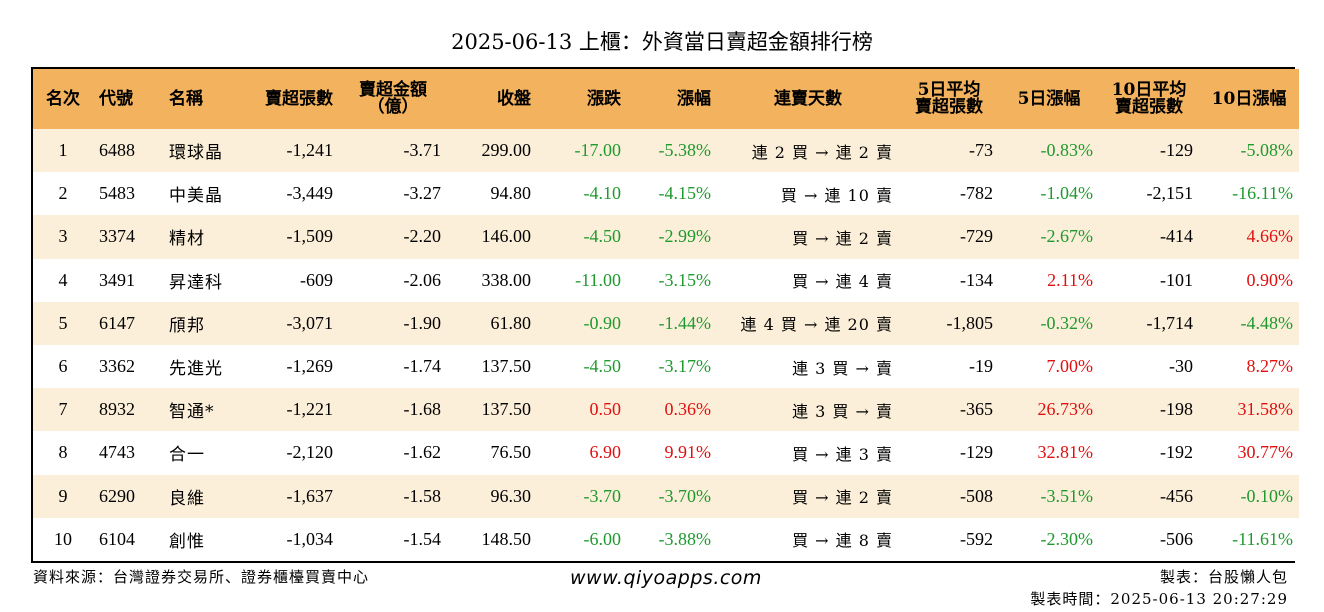 This screenshot has width=1324, height=612. I want to click on cell-pct5: 26.73%, so click(1065, 409).